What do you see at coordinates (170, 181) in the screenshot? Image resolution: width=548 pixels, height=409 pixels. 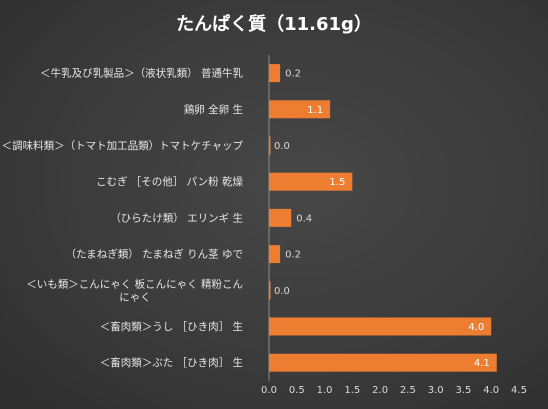 I see `category-label: こむぎ ［その他］ パン粉 乾燥` at bounding box center [170, 181].